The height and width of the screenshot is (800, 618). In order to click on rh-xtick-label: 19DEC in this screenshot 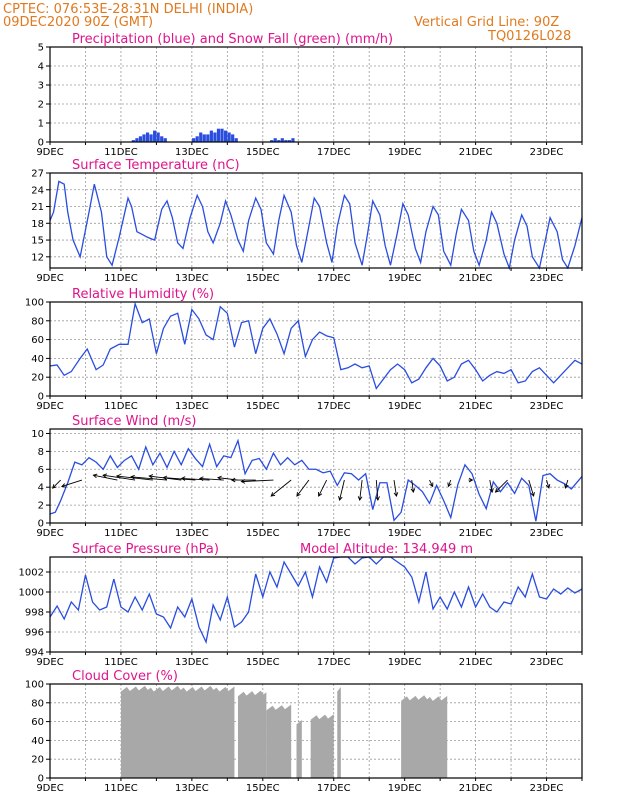, I will do `click(405, 406)`.